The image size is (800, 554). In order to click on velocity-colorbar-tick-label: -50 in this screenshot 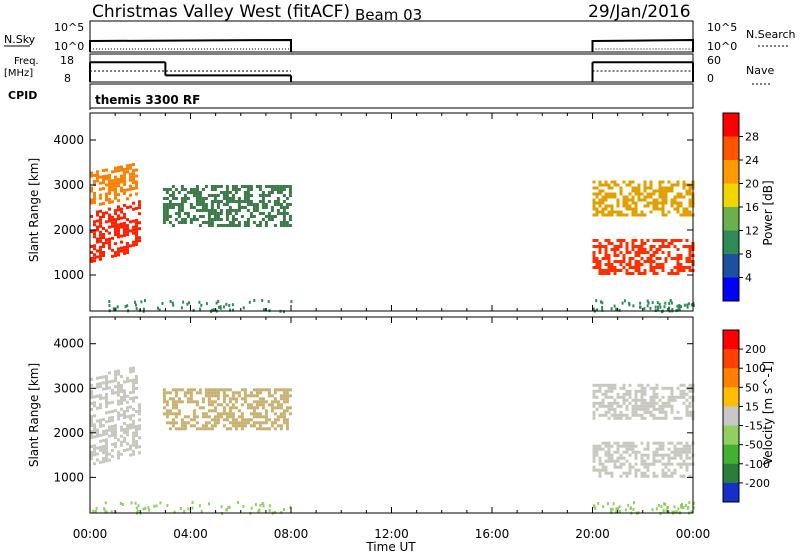, I will do `click(754, 445)`.